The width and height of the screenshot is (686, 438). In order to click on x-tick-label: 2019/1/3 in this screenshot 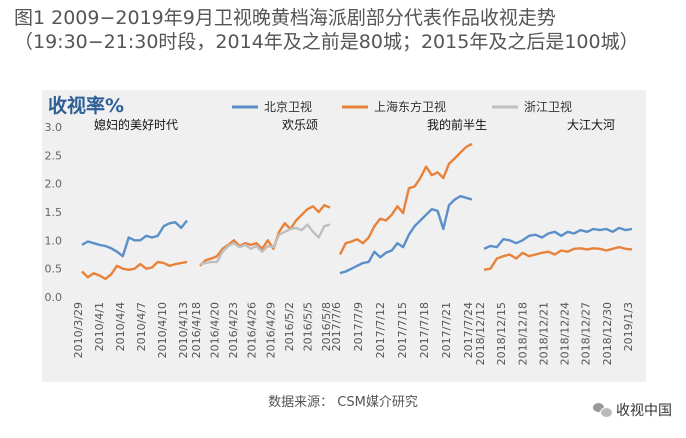, I will do `click(628, 326)`.